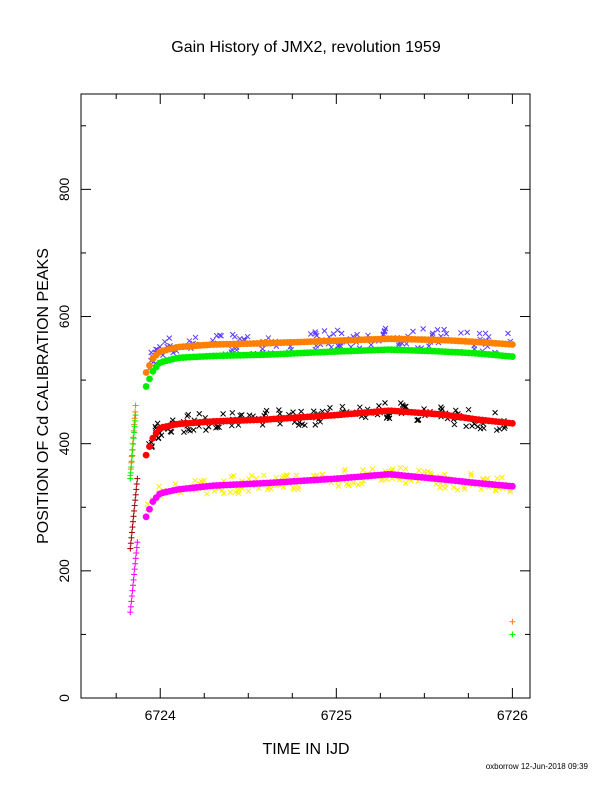 Image resolution: width=612 pixels, height=792 pixels. I want to click on footer-credit: oxborrow 12-Jun-2018 09:39, so click(537, 766).